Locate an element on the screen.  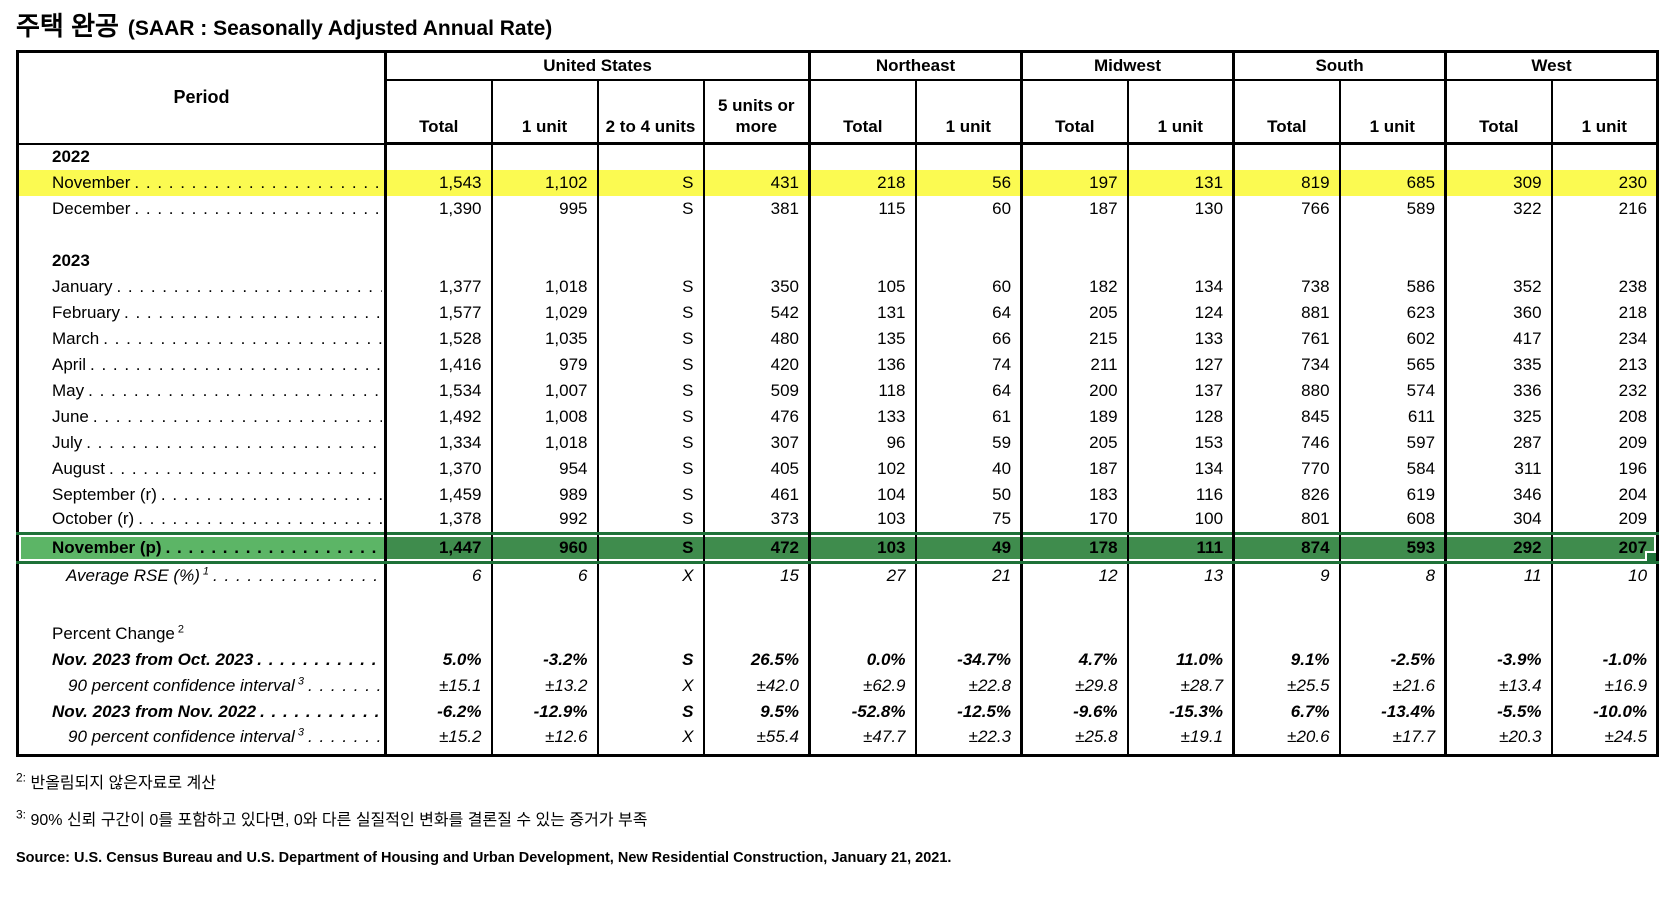
value-cell: 124 is located at coordinates (1180, 312).